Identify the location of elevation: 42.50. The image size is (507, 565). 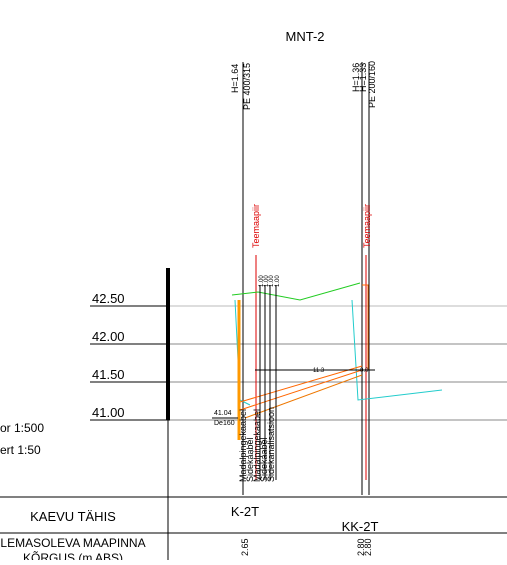
(108, 298).